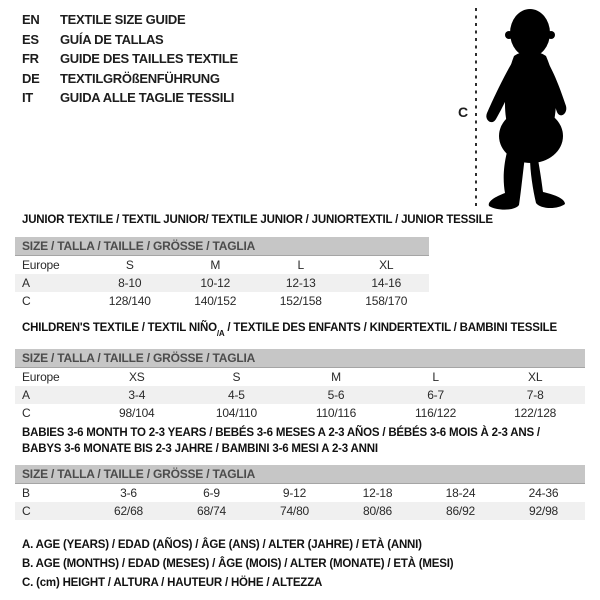 The image size is (600, 600). I want to click on row-value: 6-9, so click(211, 493).